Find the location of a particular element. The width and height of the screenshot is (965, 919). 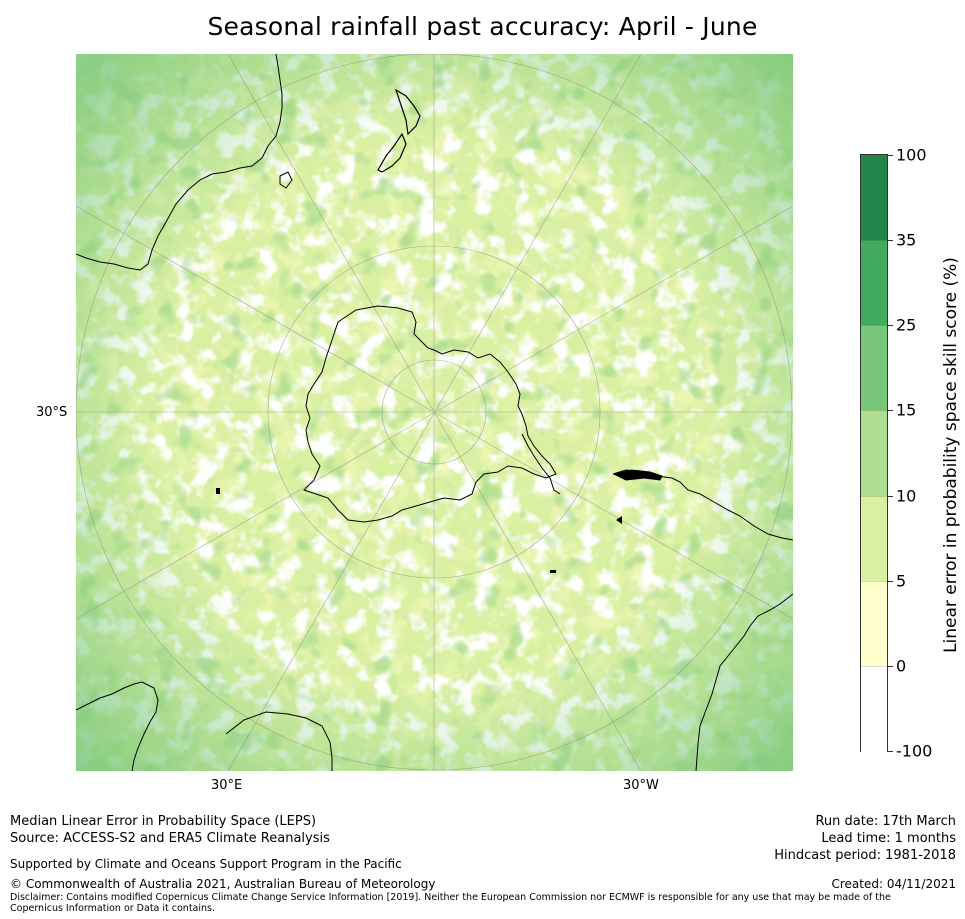

hindcast-period: Hindcast period: 1981-2018 is located at coordinates (865, 855).